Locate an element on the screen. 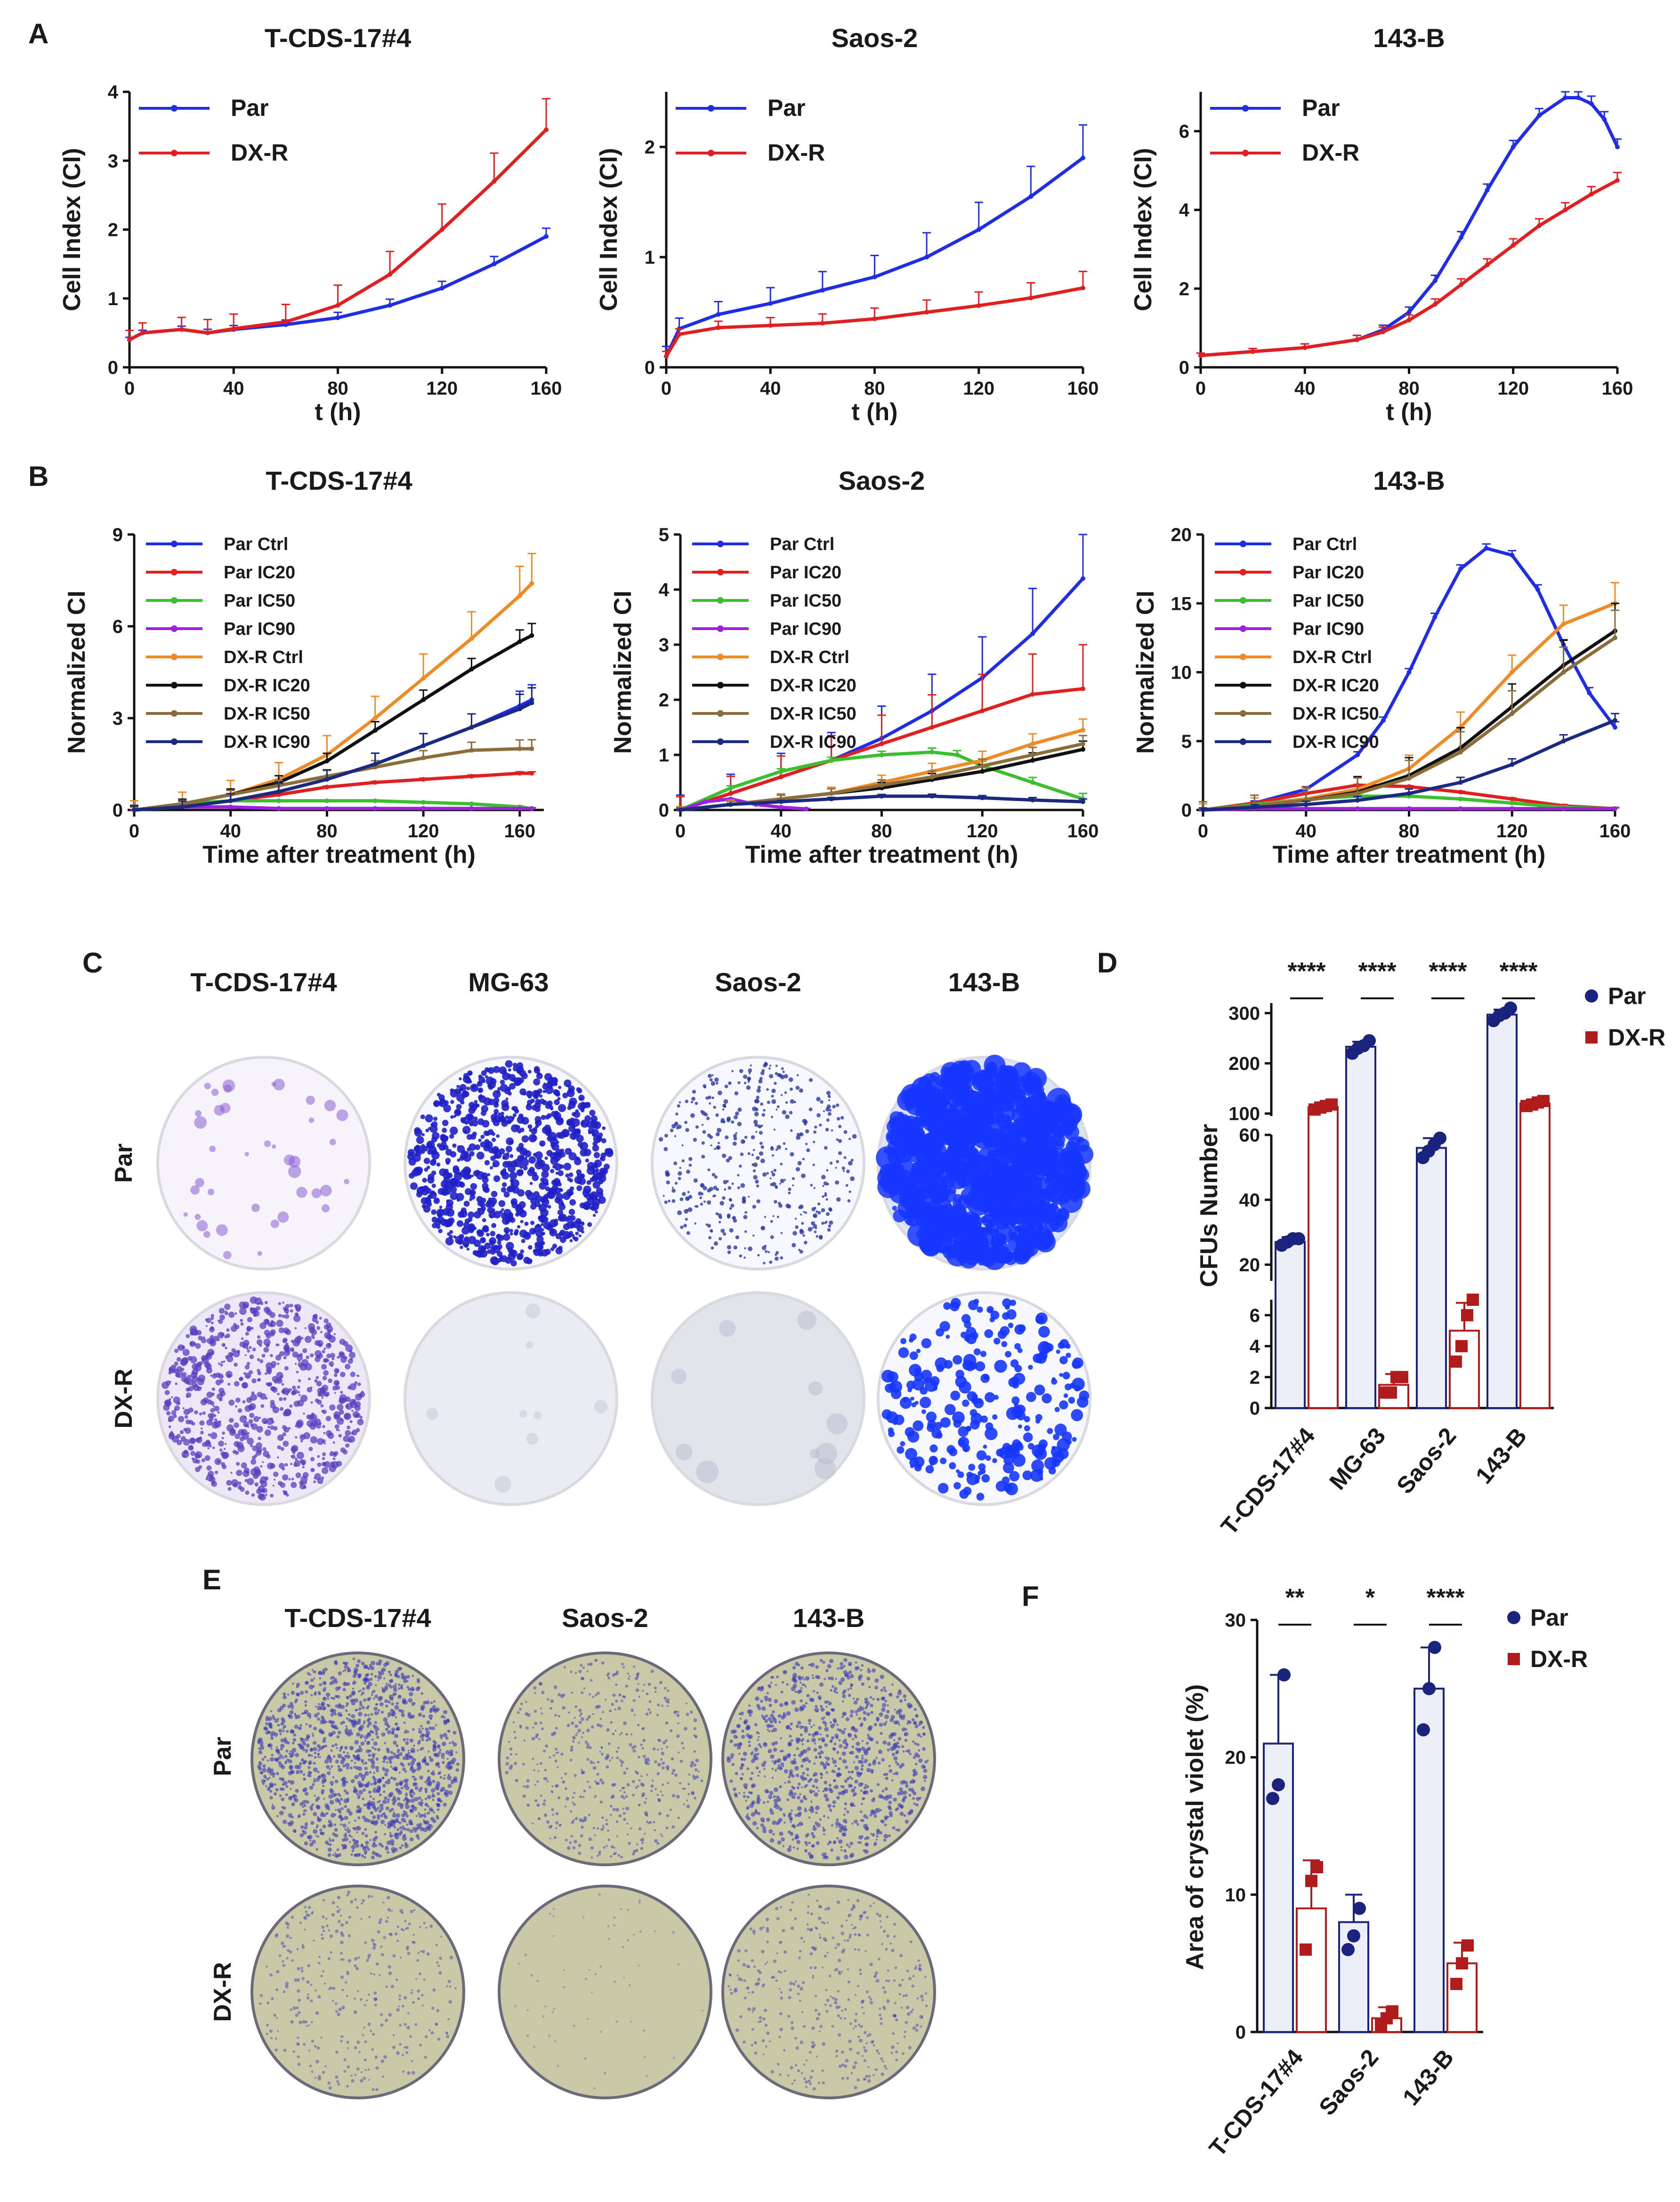  chart-title: 143-B is located at coordinates (1409, 481).